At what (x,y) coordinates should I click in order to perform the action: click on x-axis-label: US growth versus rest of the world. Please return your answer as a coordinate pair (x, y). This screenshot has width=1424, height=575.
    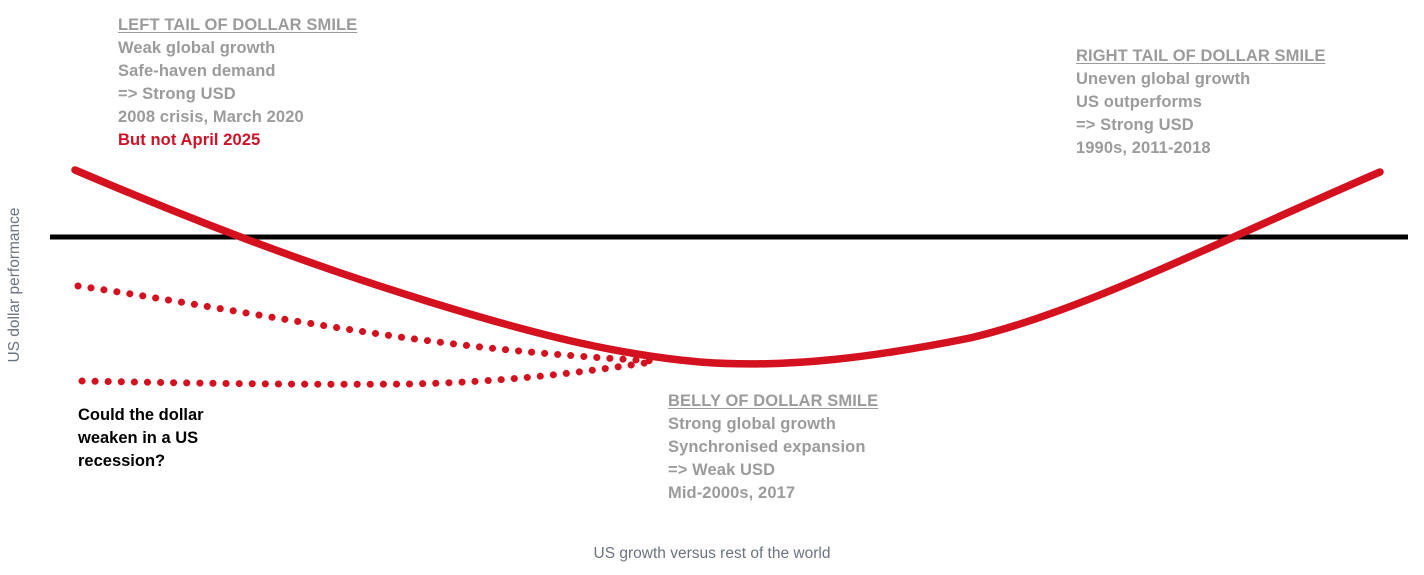
    Looking at the image, I should click on (712, 553).